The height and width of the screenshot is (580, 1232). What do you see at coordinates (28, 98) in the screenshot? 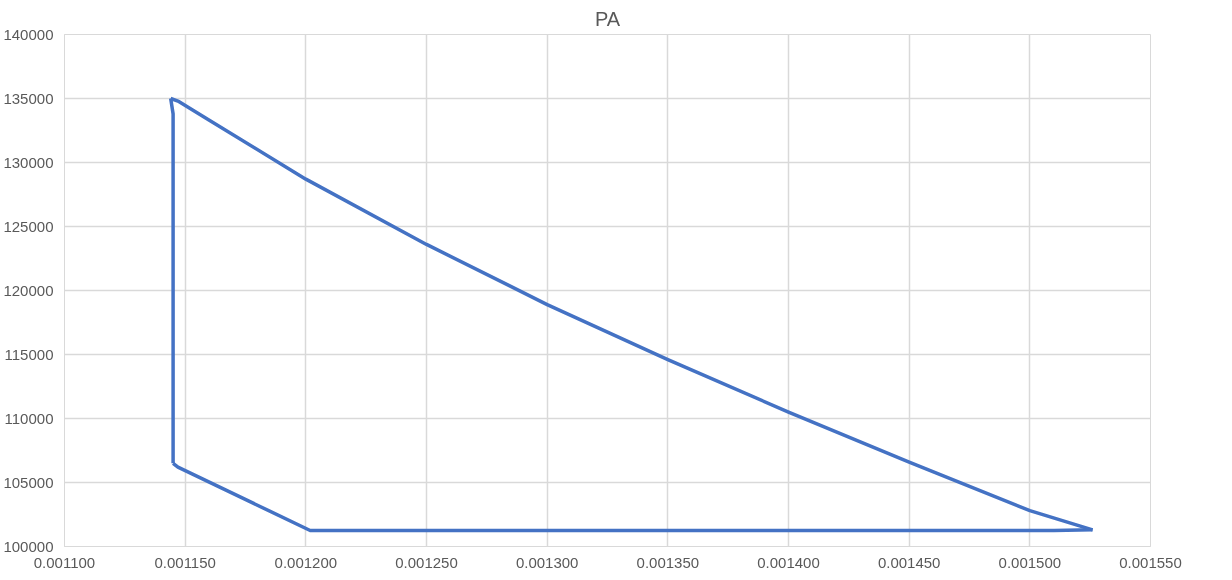
I see `y-tick-label: 135000` at bounding box center [28, 98].